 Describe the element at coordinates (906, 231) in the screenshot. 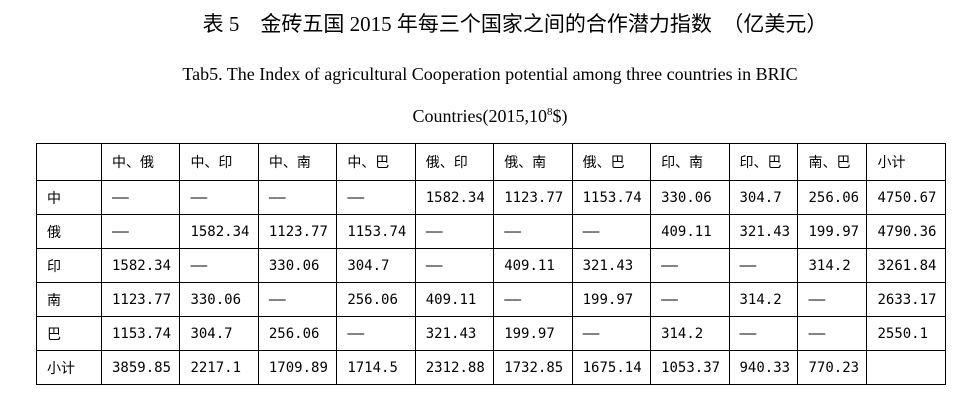

I see `table-cell: 4790.36` at that location.